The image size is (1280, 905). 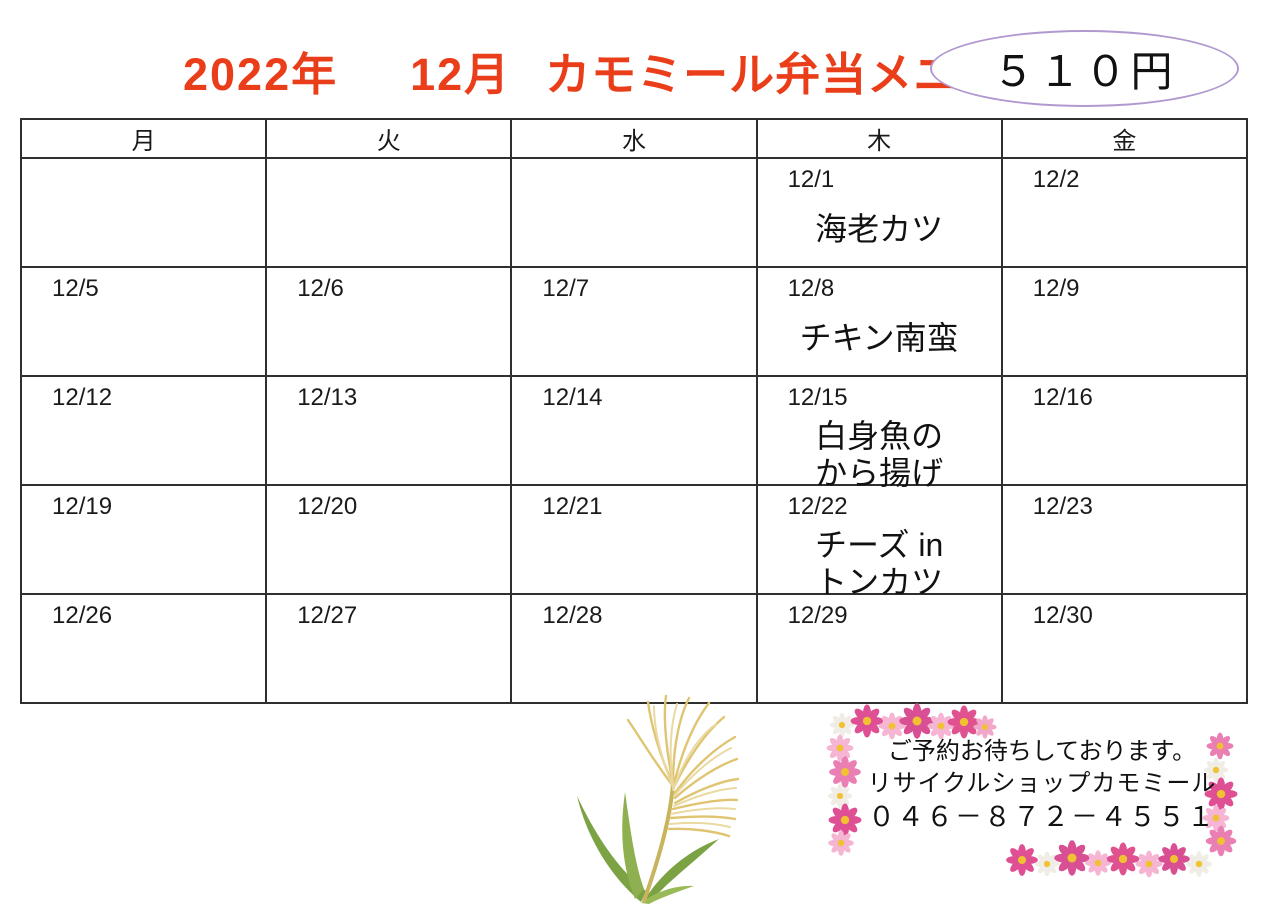 What do you see at coordinates (389, 430) in the screenshot?
I see `calendar-cell: 12/13` at bounding box center [389, 430].